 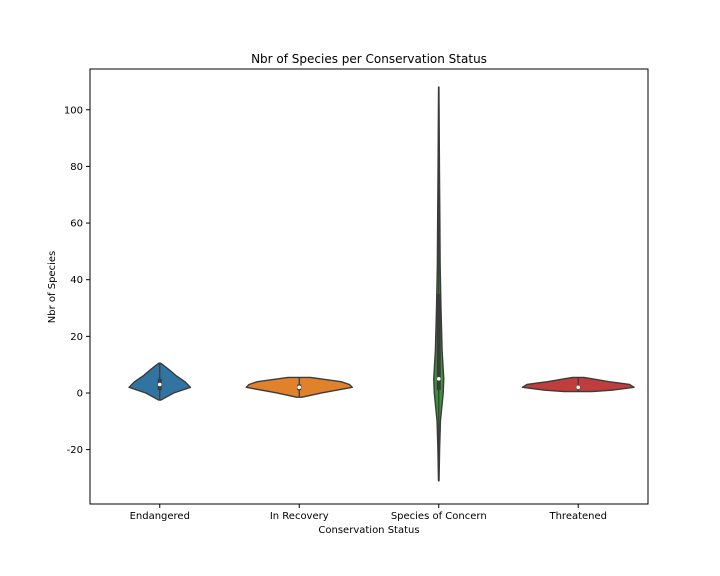 I want to click on y-tick-label: 60, so click(x=76, y=224).